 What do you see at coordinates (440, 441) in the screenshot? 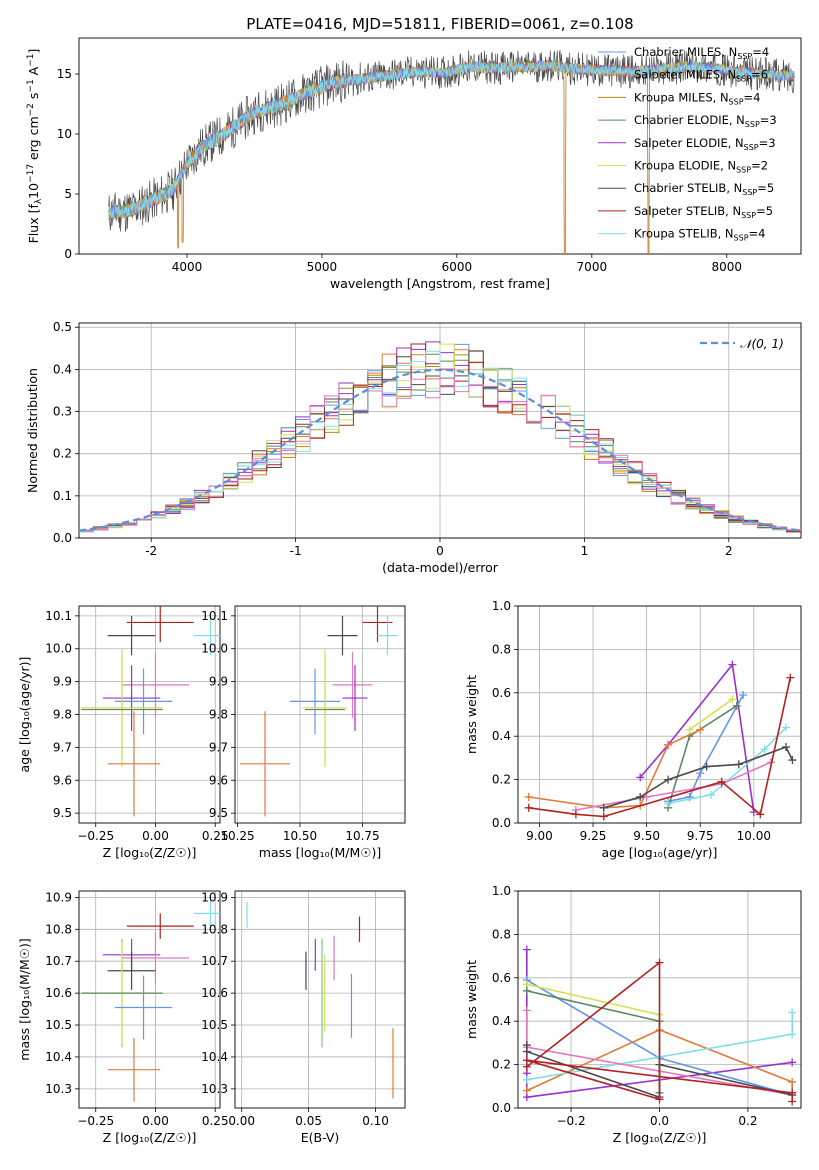
I see `residual-hist-kroupa-stelib` at bounding box center [440, 441].